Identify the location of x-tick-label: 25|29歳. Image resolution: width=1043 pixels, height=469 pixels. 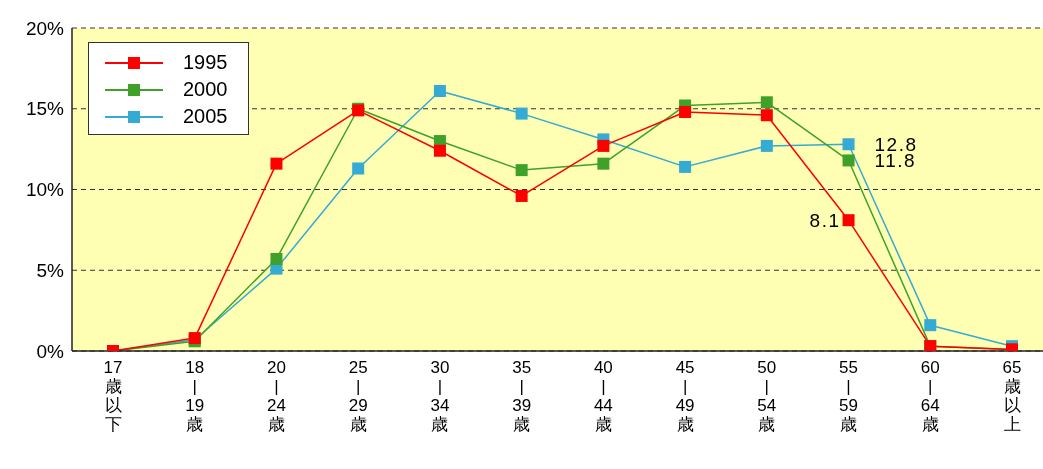
(358, 396).